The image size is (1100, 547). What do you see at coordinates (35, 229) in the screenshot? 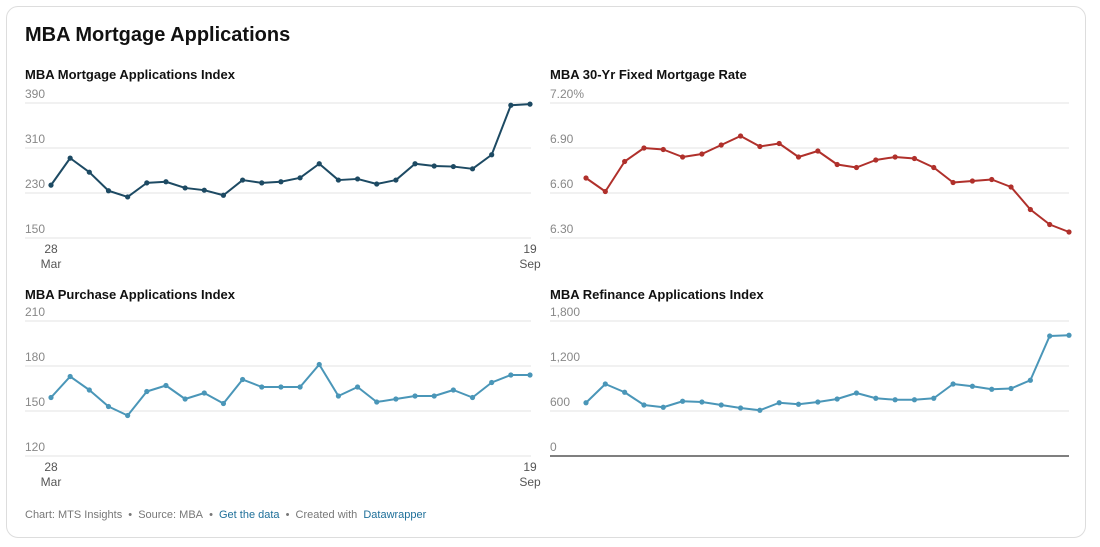
I see `y-tick-label: 150` at bounding box center [35, 229].